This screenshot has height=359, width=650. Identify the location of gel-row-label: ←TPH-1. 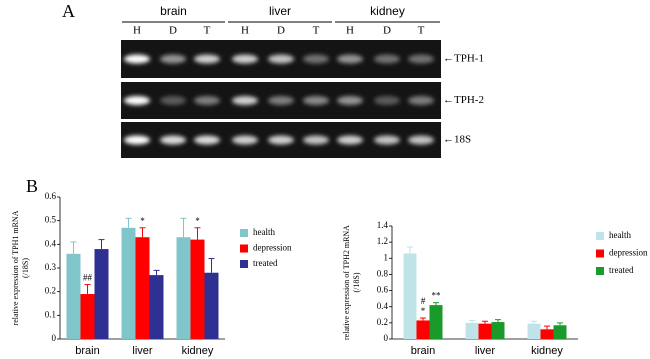
(463, 59).